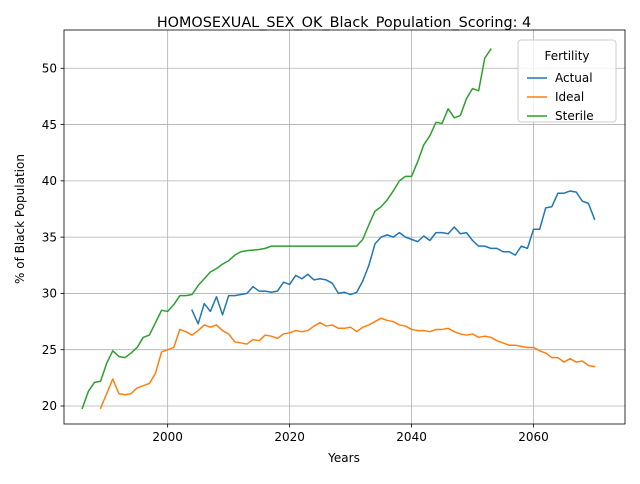  I want to click on legend-title: Fertility, so click(566, 56).